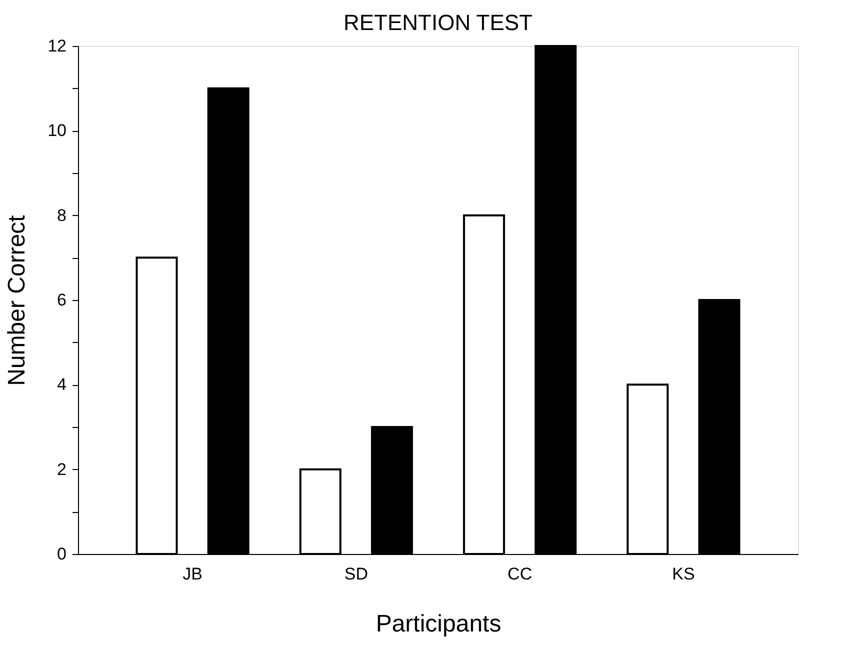  What do you see at coordinates (61, 384) in the screenshot?
I see `y-tick-label: 4` at bounding box center [61, 384].